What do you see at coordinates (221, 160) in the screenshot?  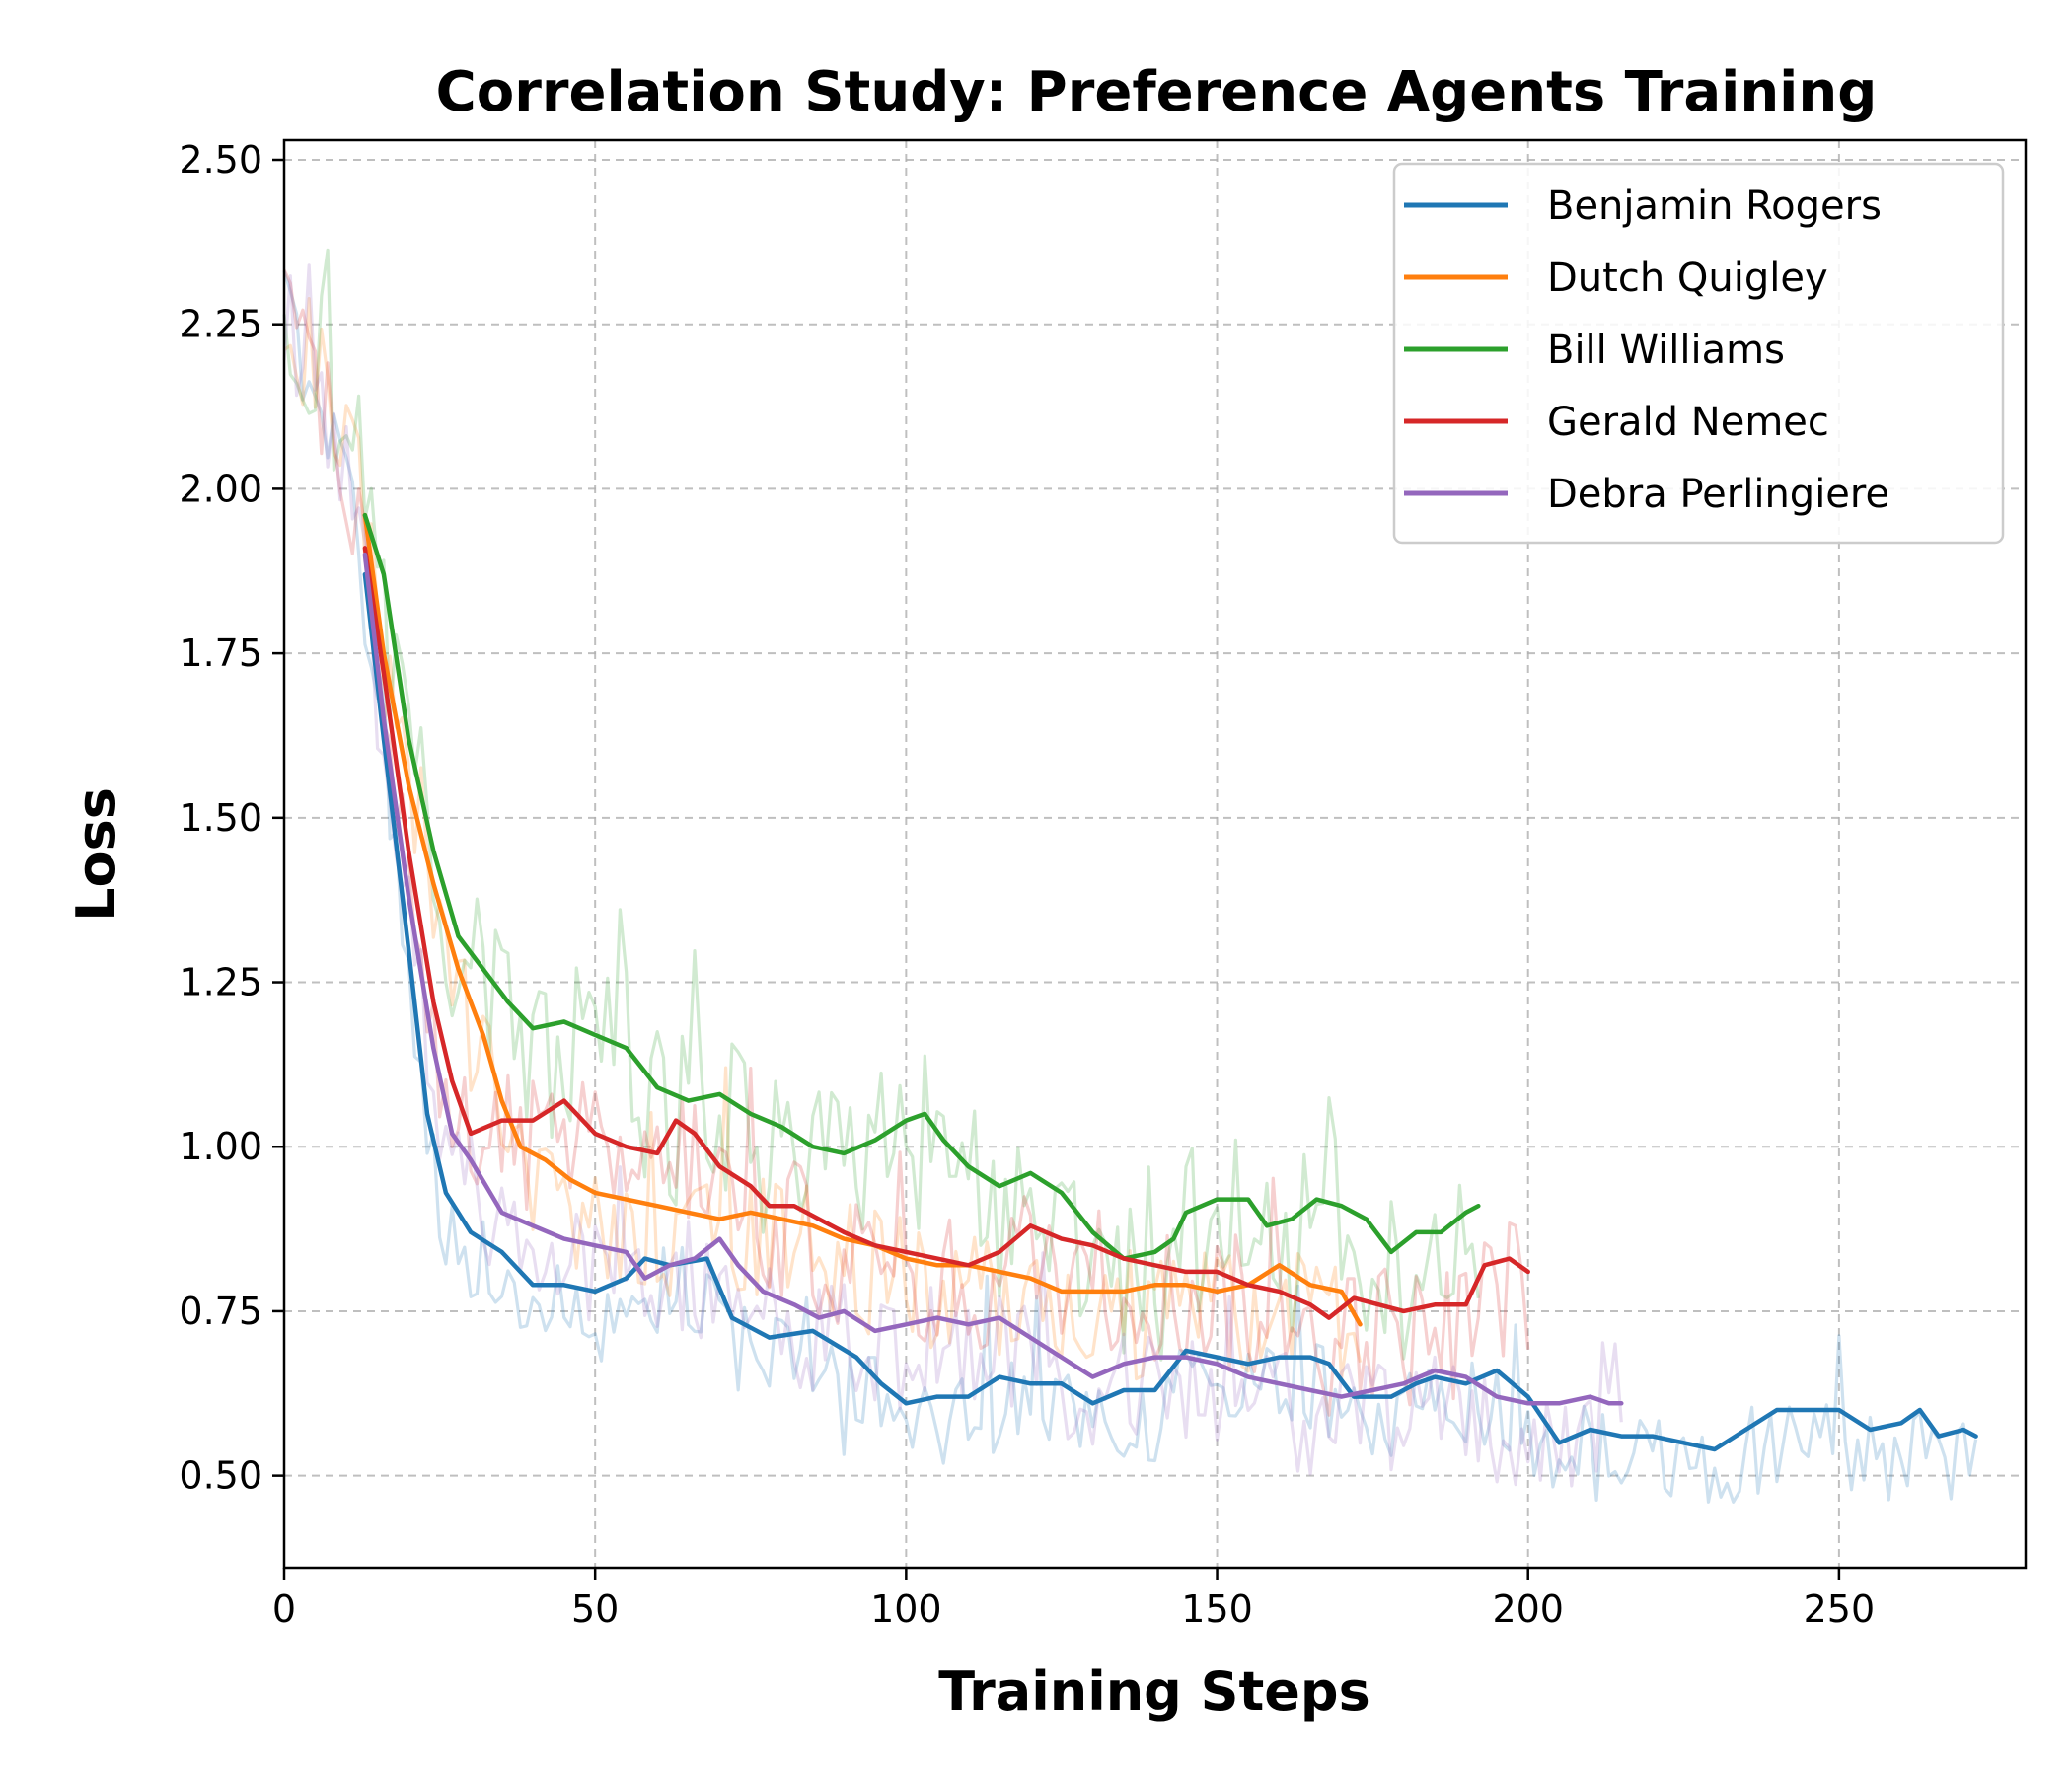 I see `y-tick-label: 2.50` at bounding box center [221, 160].